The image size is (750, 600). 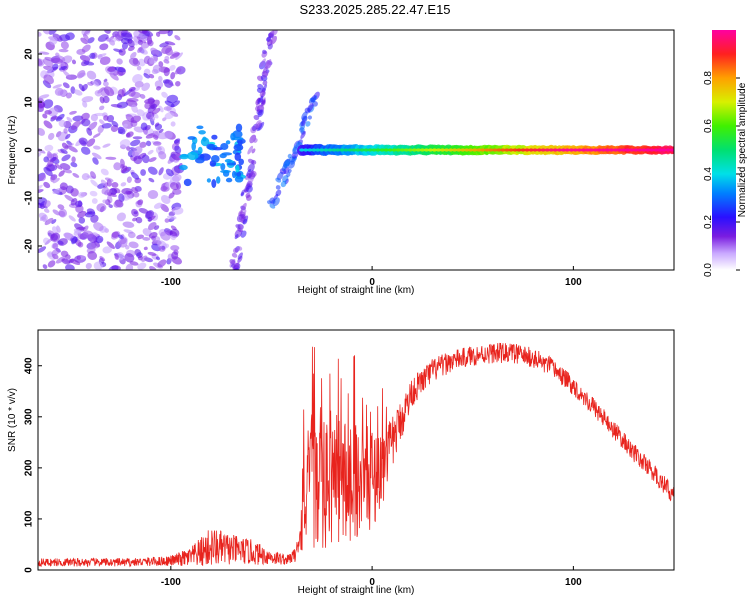 What do you see at coordinates (29, 518) in the screenshot?
I see `snr-y-tick-label: 100` at bounding box center [29, 518].